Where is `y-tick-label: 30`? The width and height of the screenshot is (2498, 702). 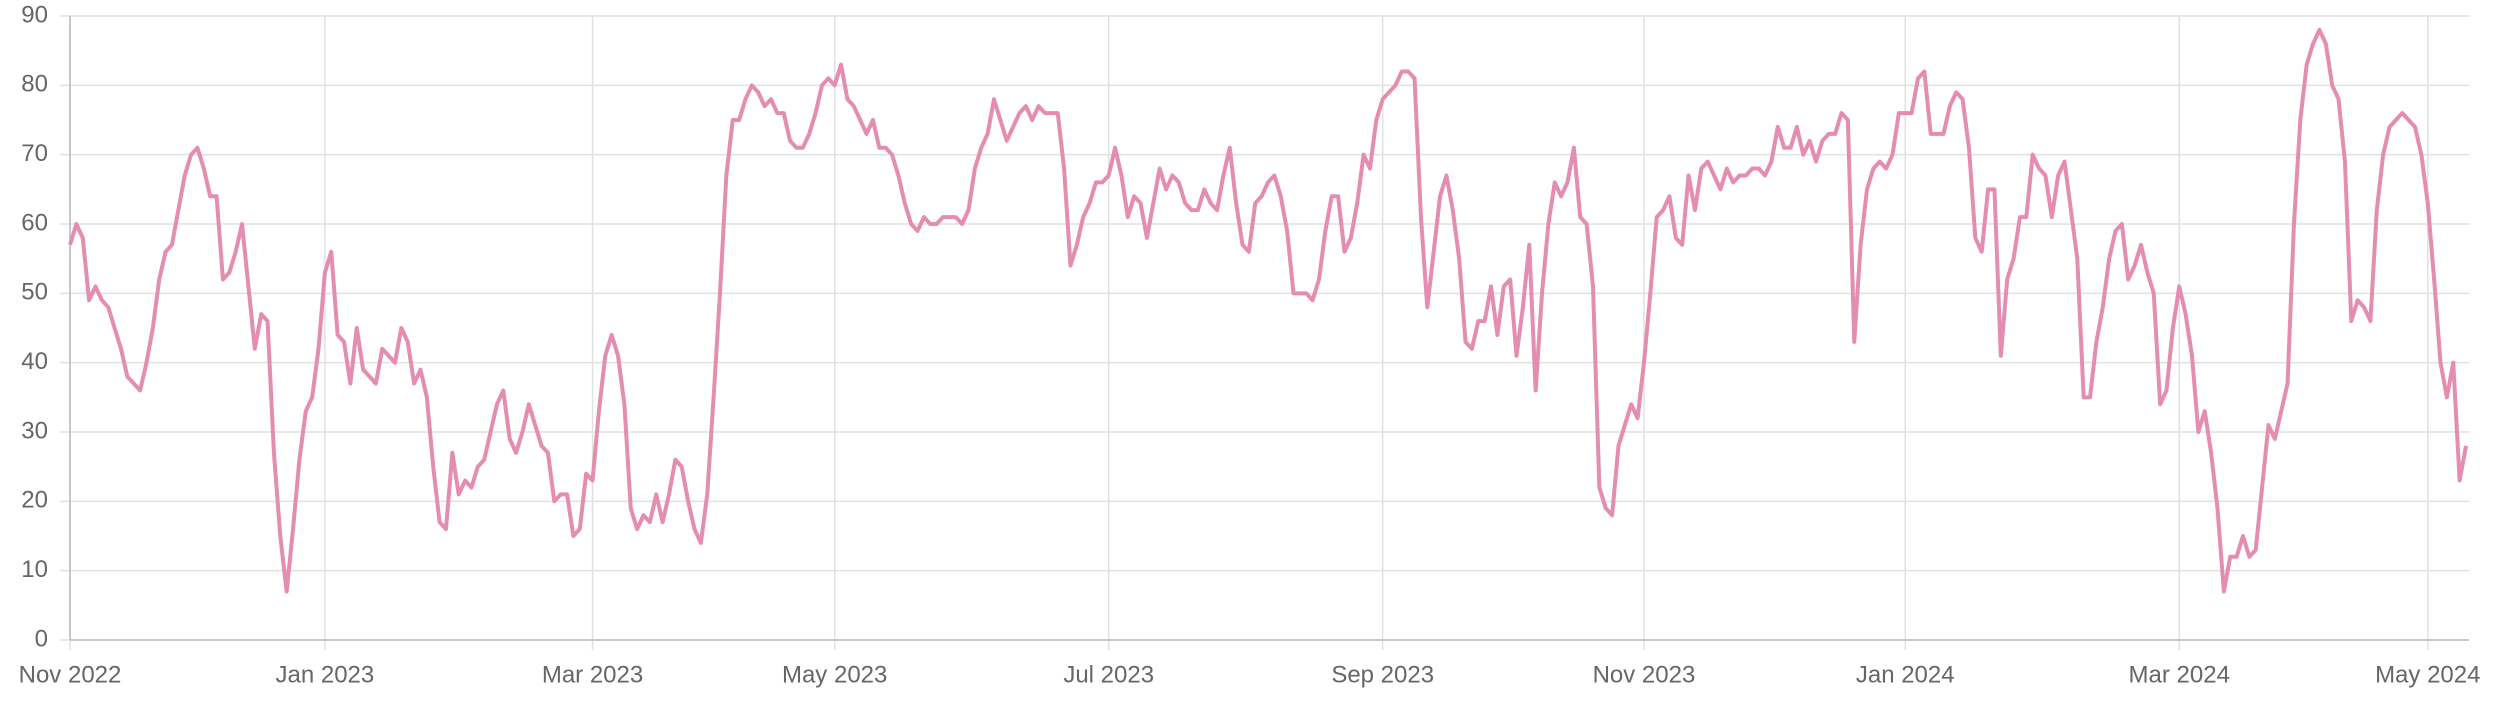
y-tick-label: 30 is located at coordinates (34, 430).